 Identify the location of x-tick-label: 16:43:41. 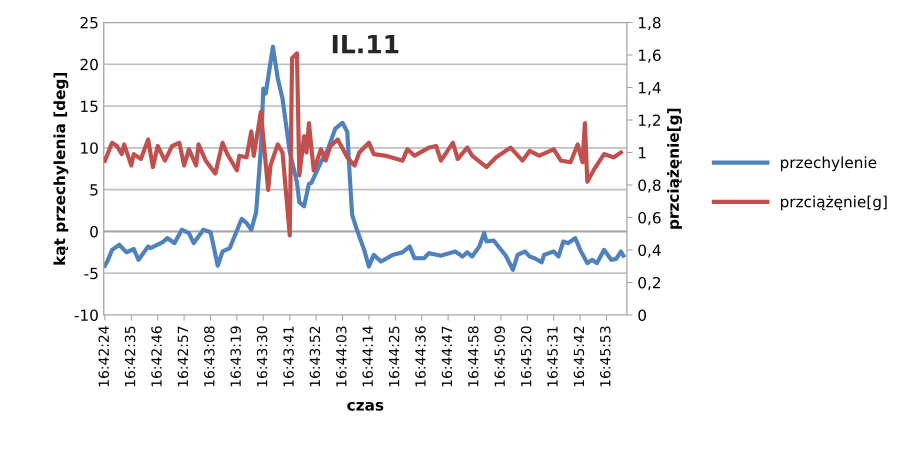
(288, 356).